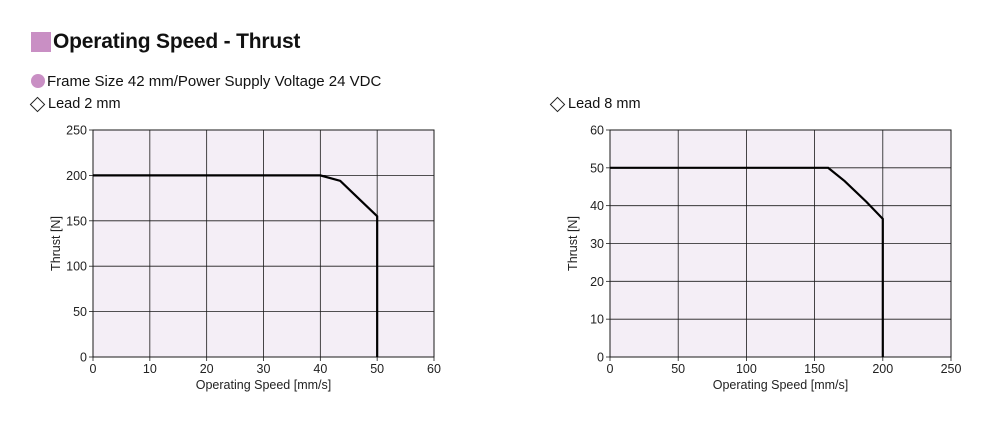 This screenshot has width=990, height=422. I want to click on x-tick-label: 250, so click(951, 369).